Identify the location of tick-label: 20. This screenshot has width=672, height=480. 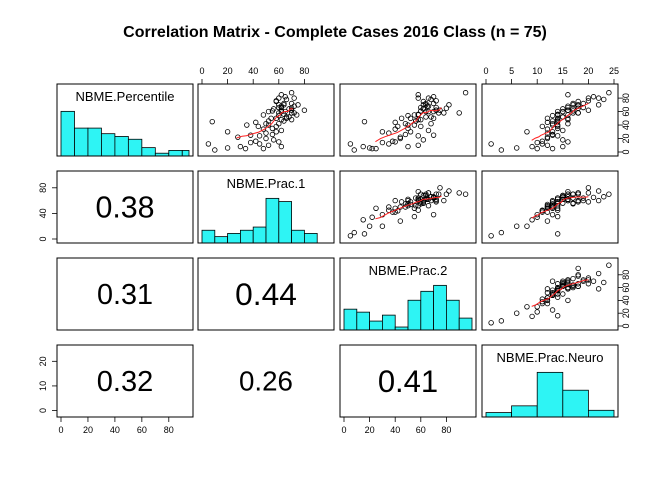
(43, 361).